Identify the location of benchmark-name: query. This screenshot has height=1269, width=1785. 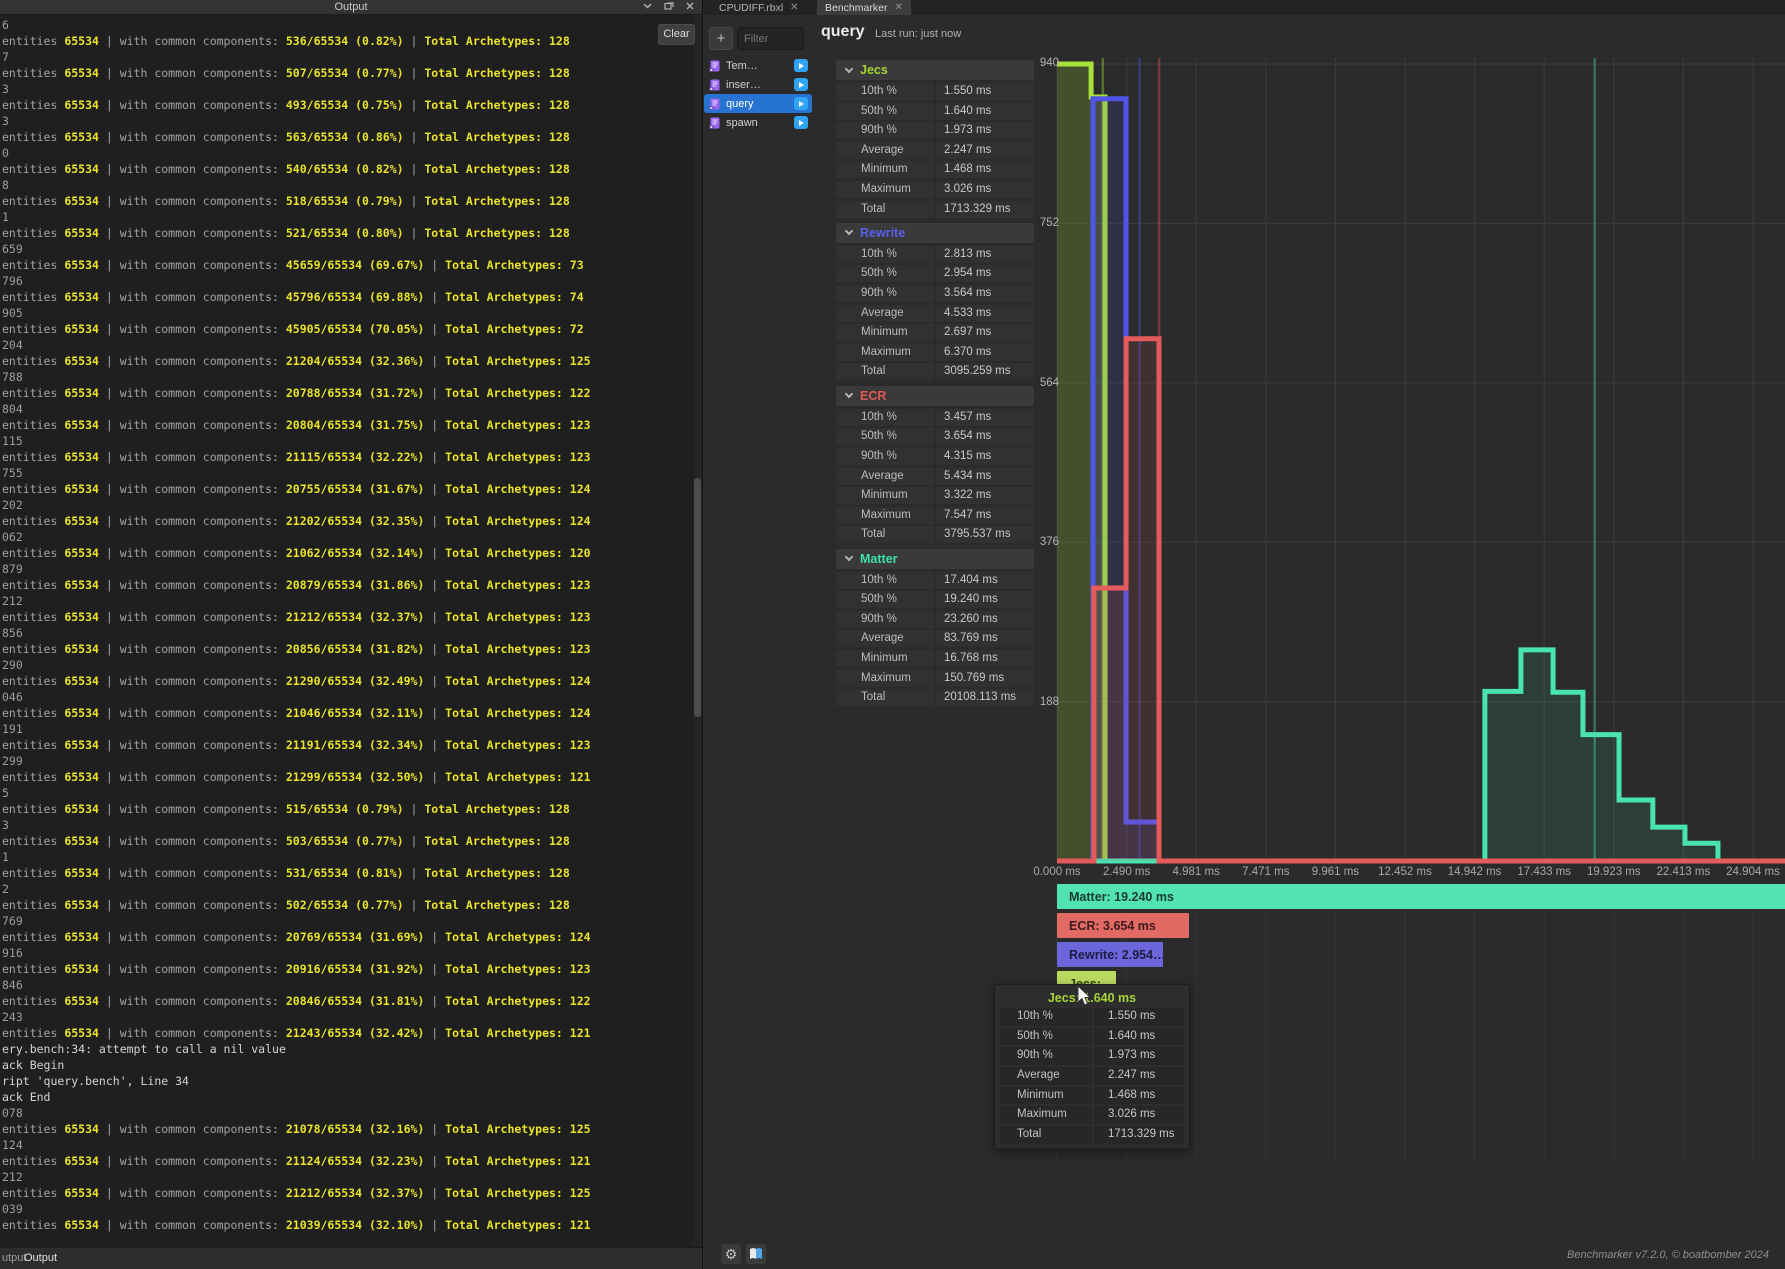
(740, 103).